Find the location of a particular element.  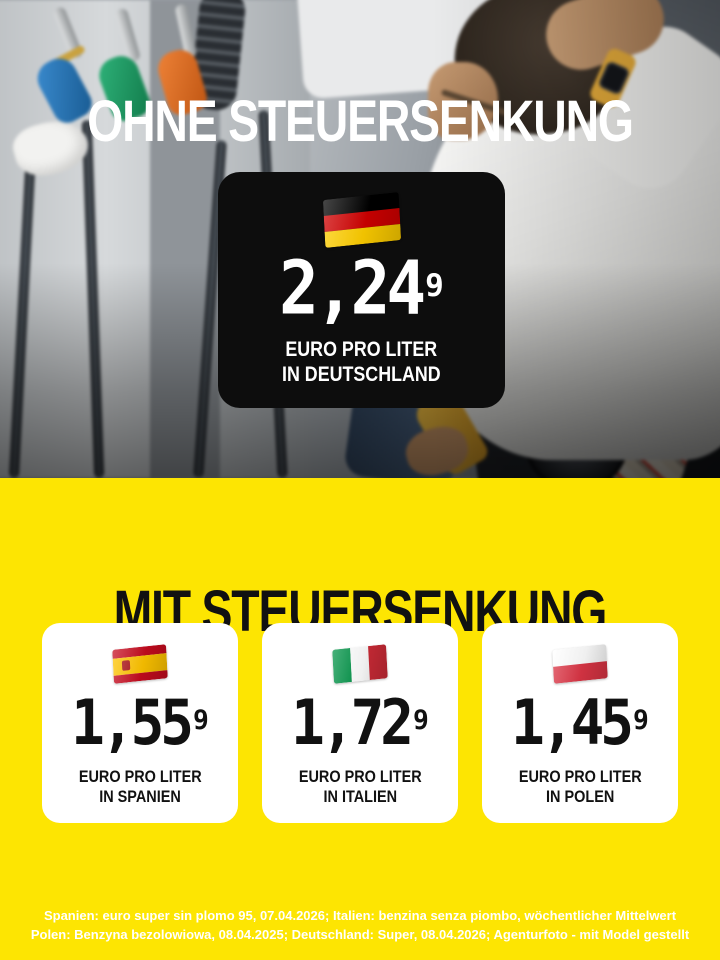

italy-flag-icon is located at coordinates (360, 664).